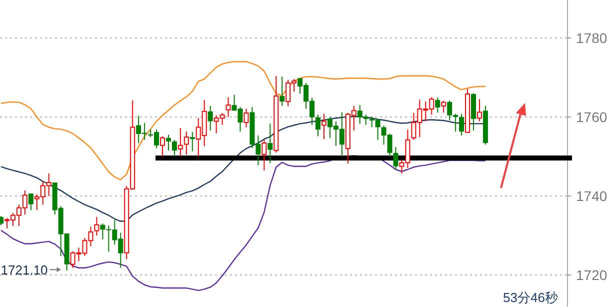  What do you see at coordinates (592, 116) in the screenshot?
I see `y-tick-label: 1760` at bounding box center [592, 116].